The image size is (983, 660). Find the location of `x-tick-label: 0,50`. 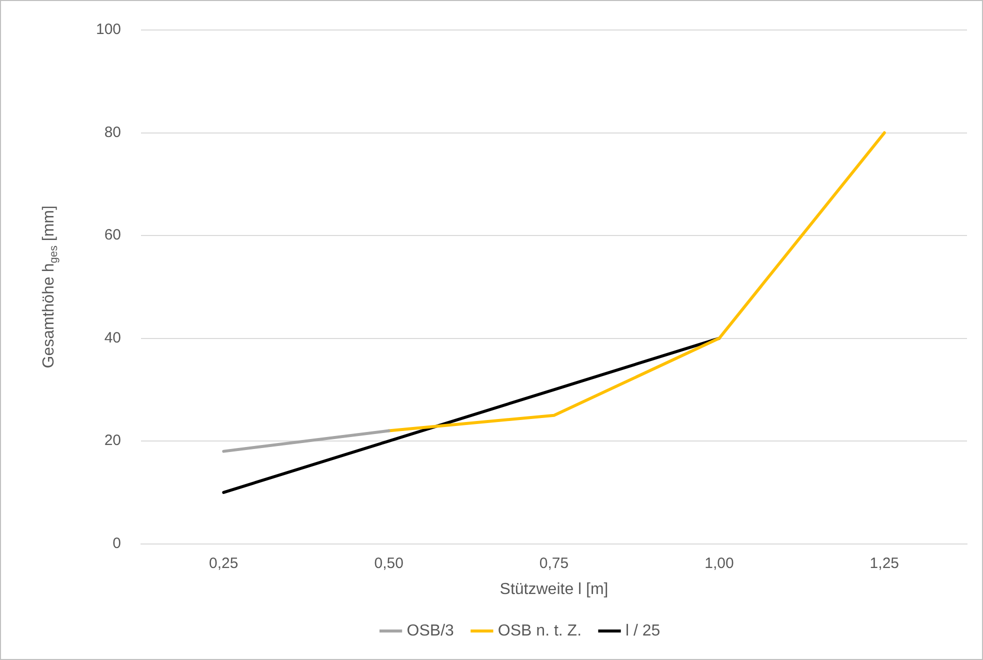

x-tick-label: 0,50 is located at coordinates (389, 563).